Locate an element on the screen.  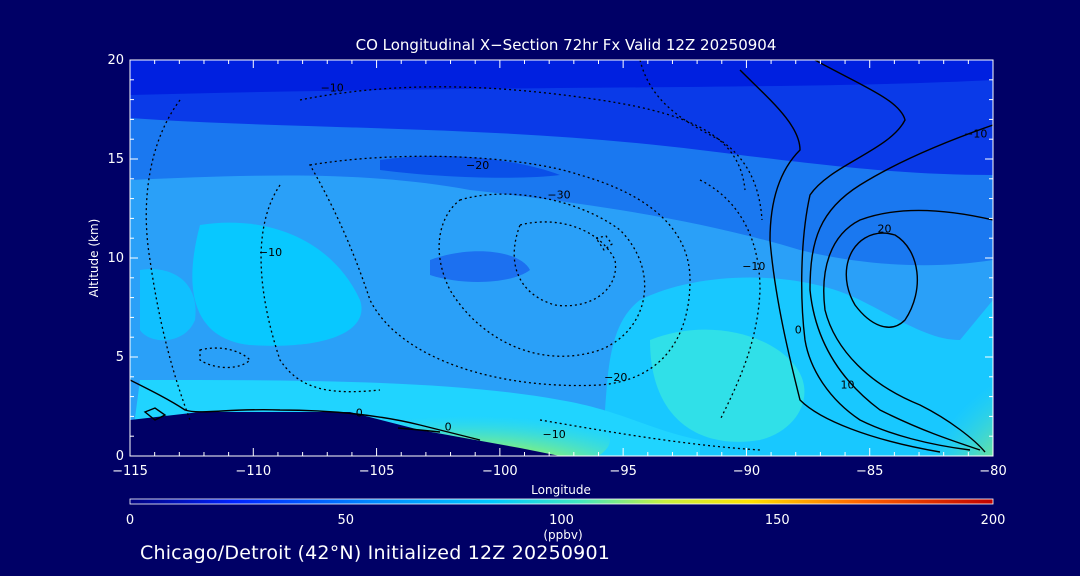
contour-label: −30 is located at coordinates (558, 195).